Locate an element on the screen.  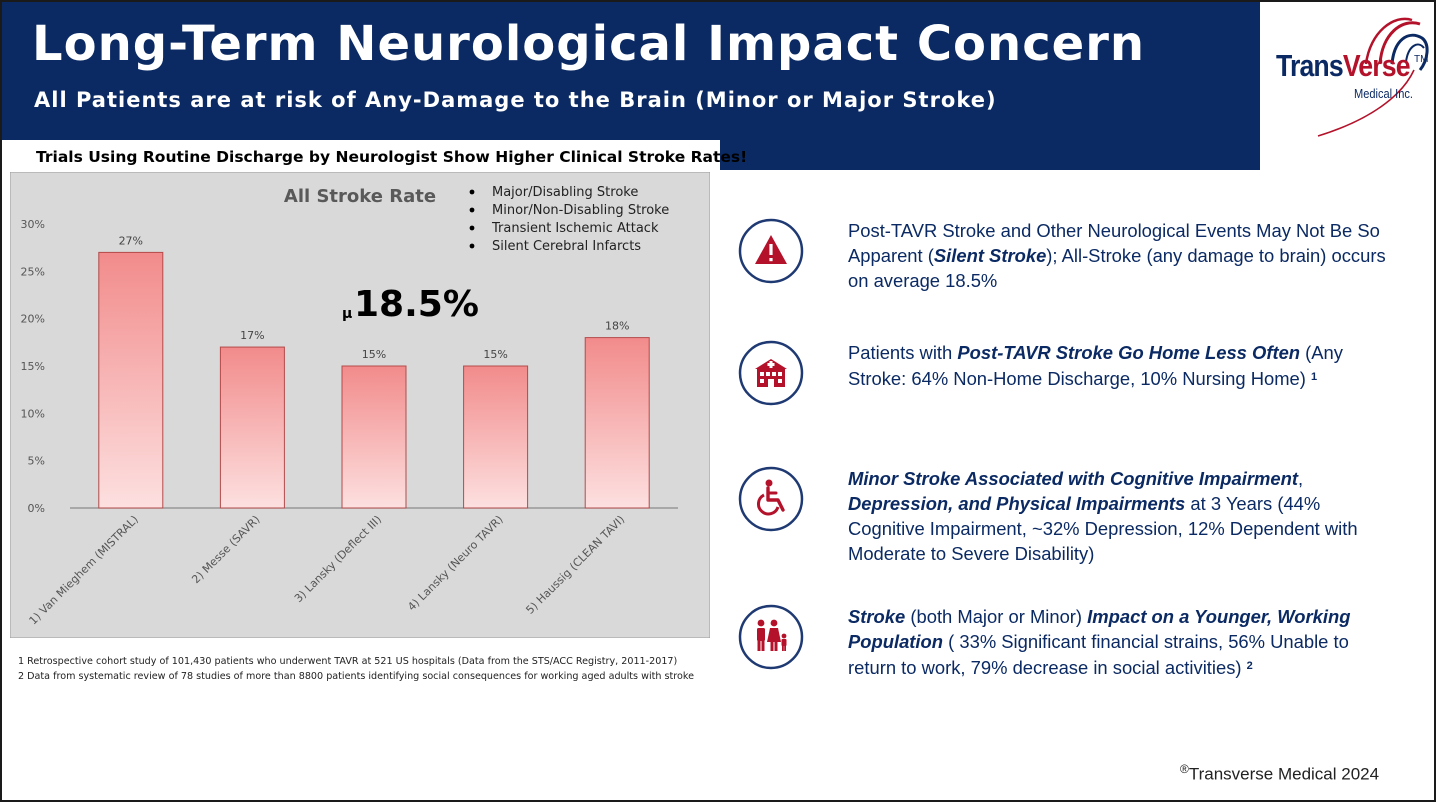
wheelchair-icon is located at coordinates (771, 499).